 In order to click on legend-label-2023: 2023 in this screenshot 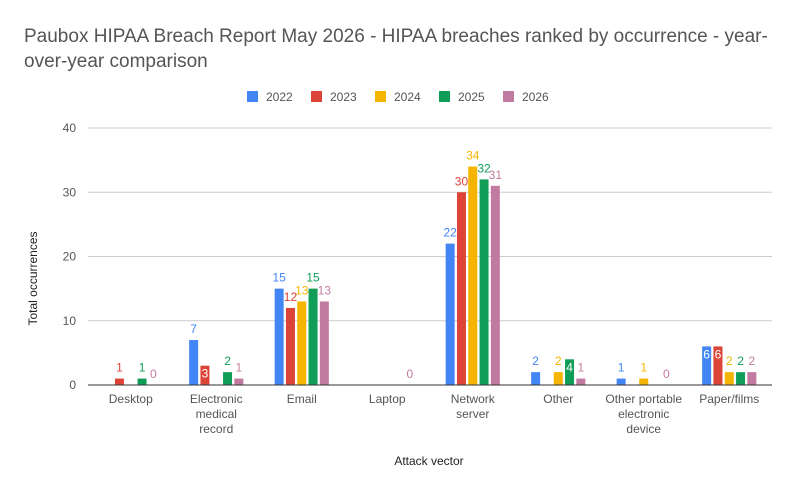, I will do `click(343, 97)`.